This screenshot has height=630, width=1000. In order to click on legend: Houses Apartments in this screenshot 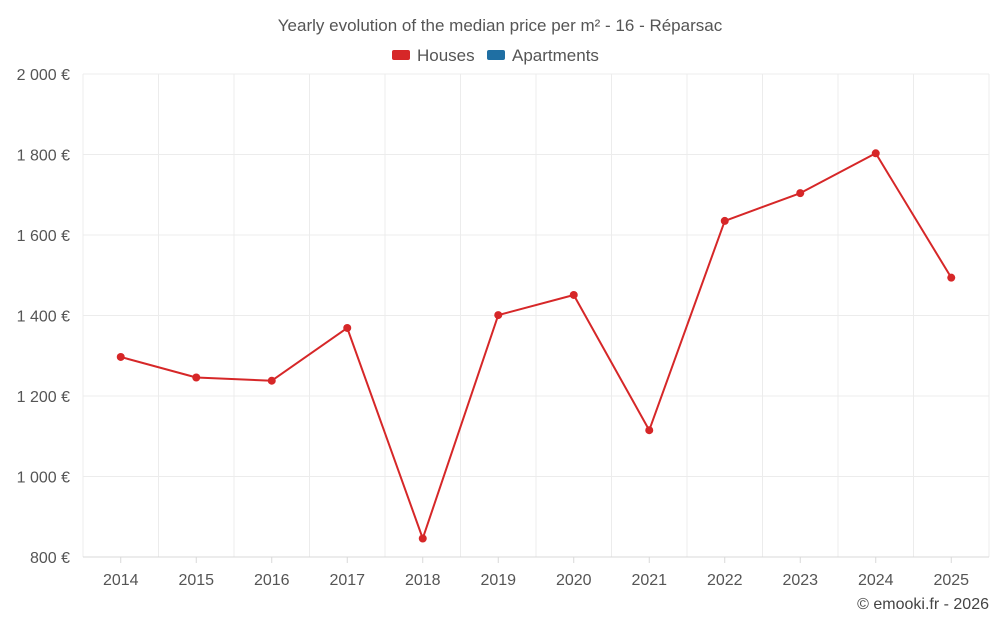, I will do `click(495, 55)`.